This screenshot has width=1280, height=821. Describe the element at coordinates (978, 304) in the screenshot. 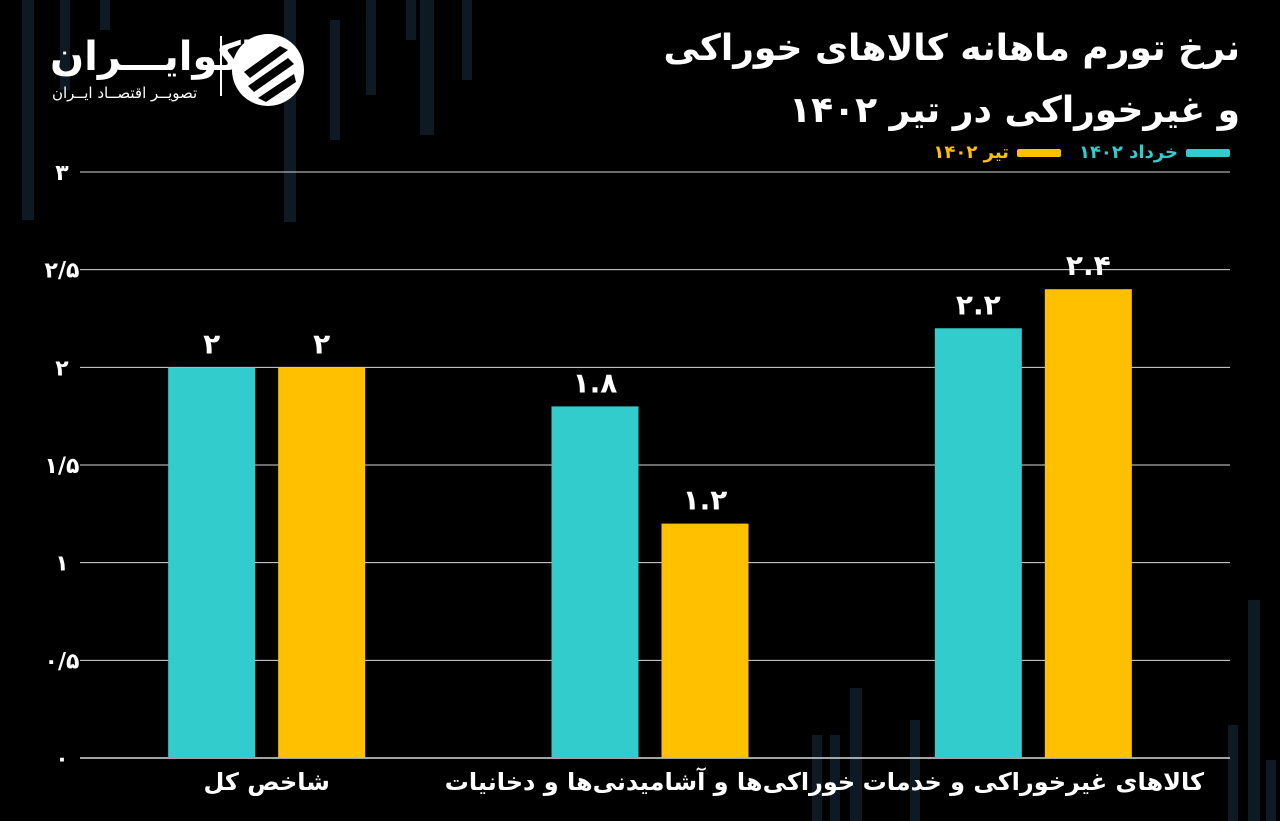

I see `data-label: ۲.۲` at that location.